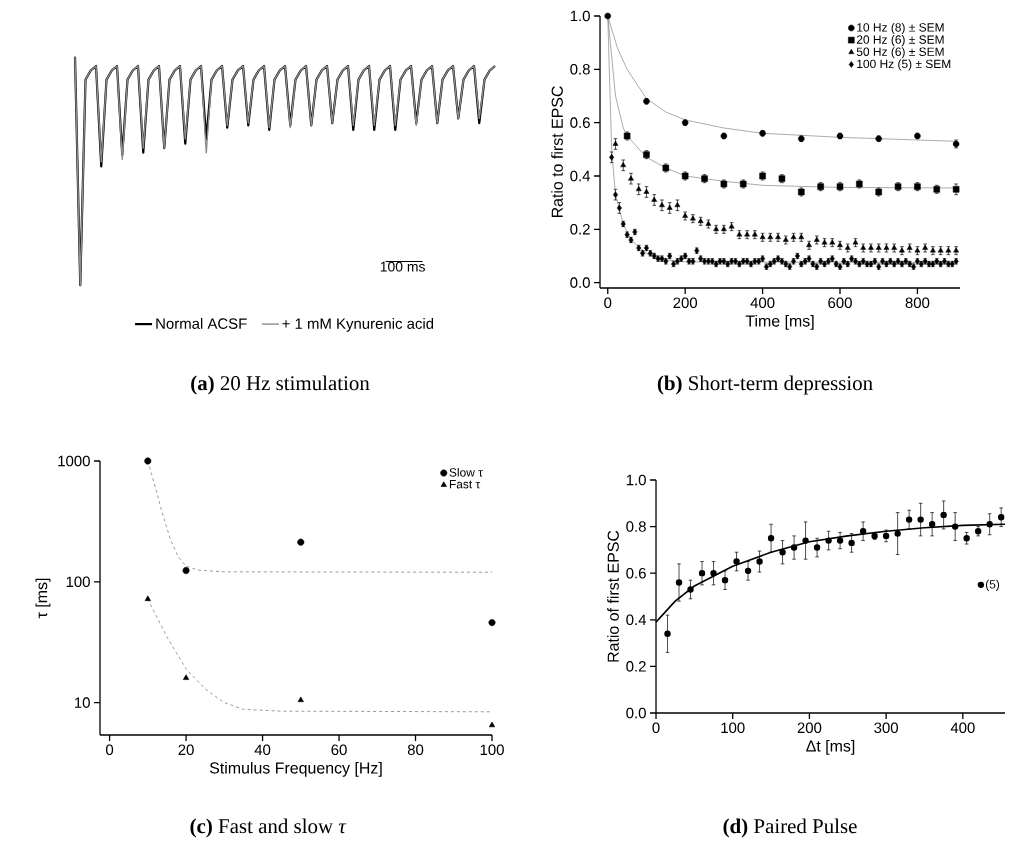 This screenshot has height=851, width=1011. What do you see at coordinates (765, 385) in the screenshot?
I see `text: (b) Short-term depression` at bounding box center [765, 385].